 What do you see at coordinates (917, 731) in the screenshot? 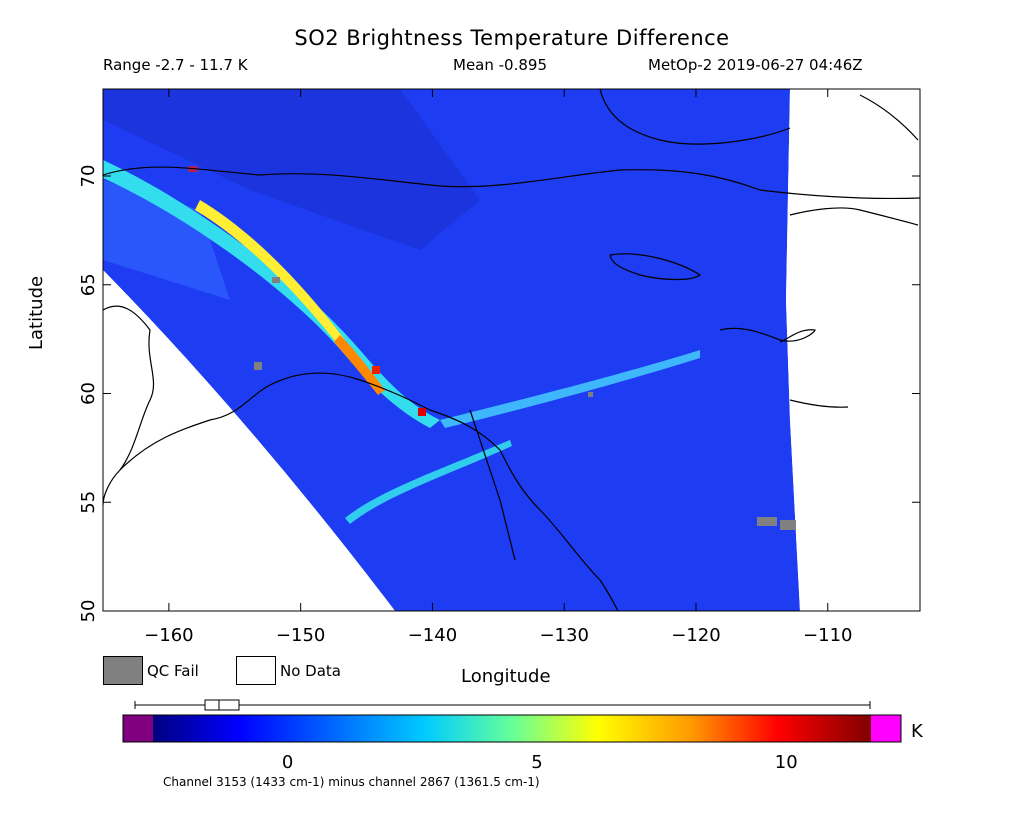
I see `colorbar-unit: K` at bounding box center [917, 731].